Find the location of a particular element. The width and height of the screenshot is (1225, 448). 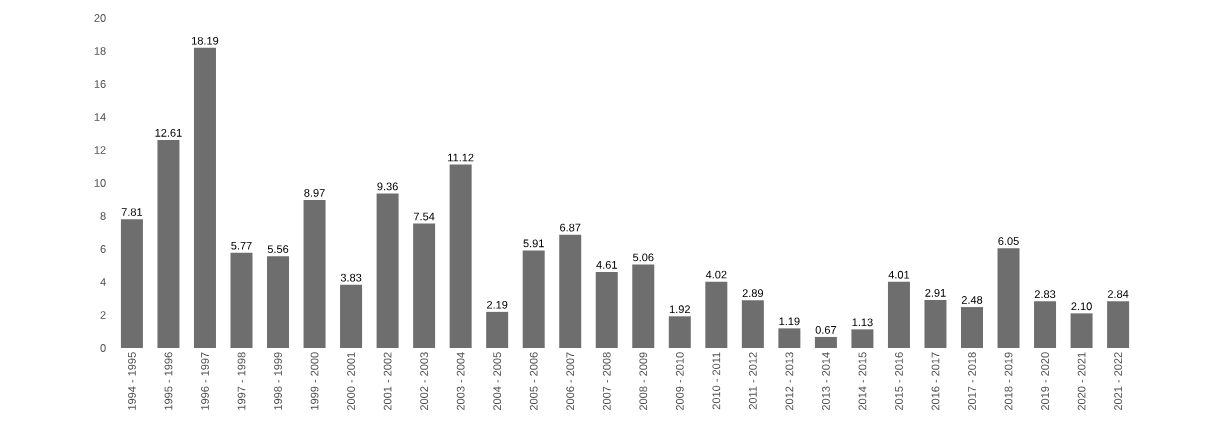

y-tick-label: 14 is located at coordinates (100, 117).